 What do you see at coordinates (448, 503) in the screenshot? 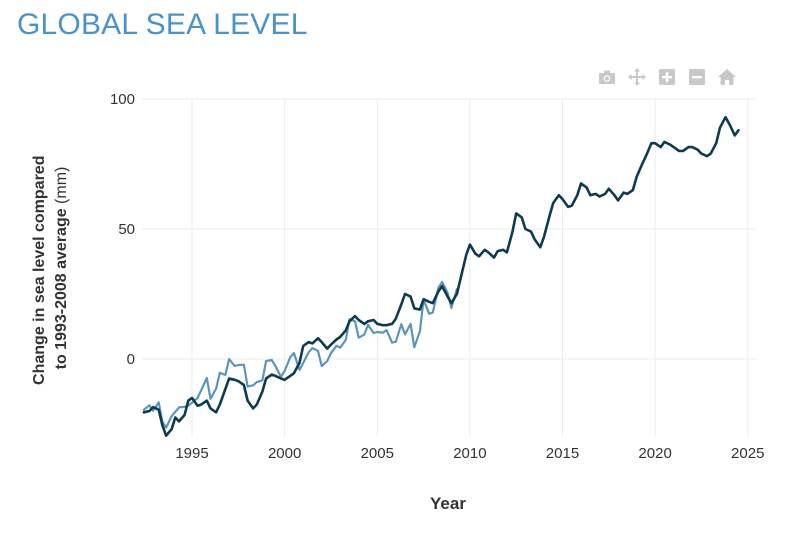
I see `x-axis-title: Year` at bounding box center [448, 503].